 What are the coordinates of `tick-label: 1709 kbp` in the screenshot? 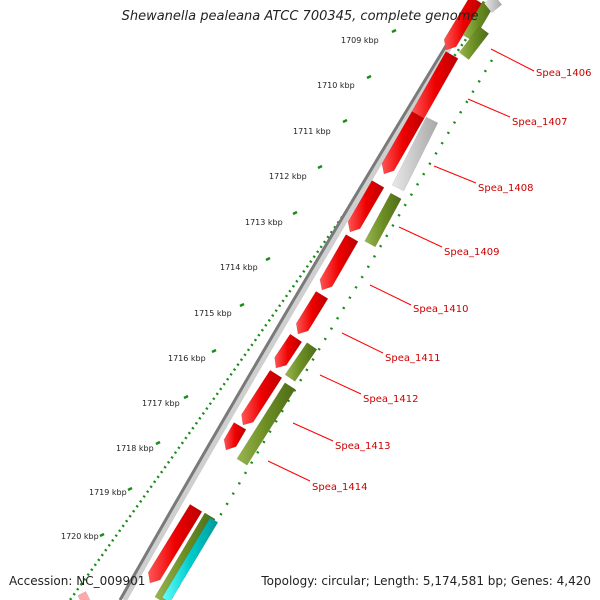 It's located at (360, 40).